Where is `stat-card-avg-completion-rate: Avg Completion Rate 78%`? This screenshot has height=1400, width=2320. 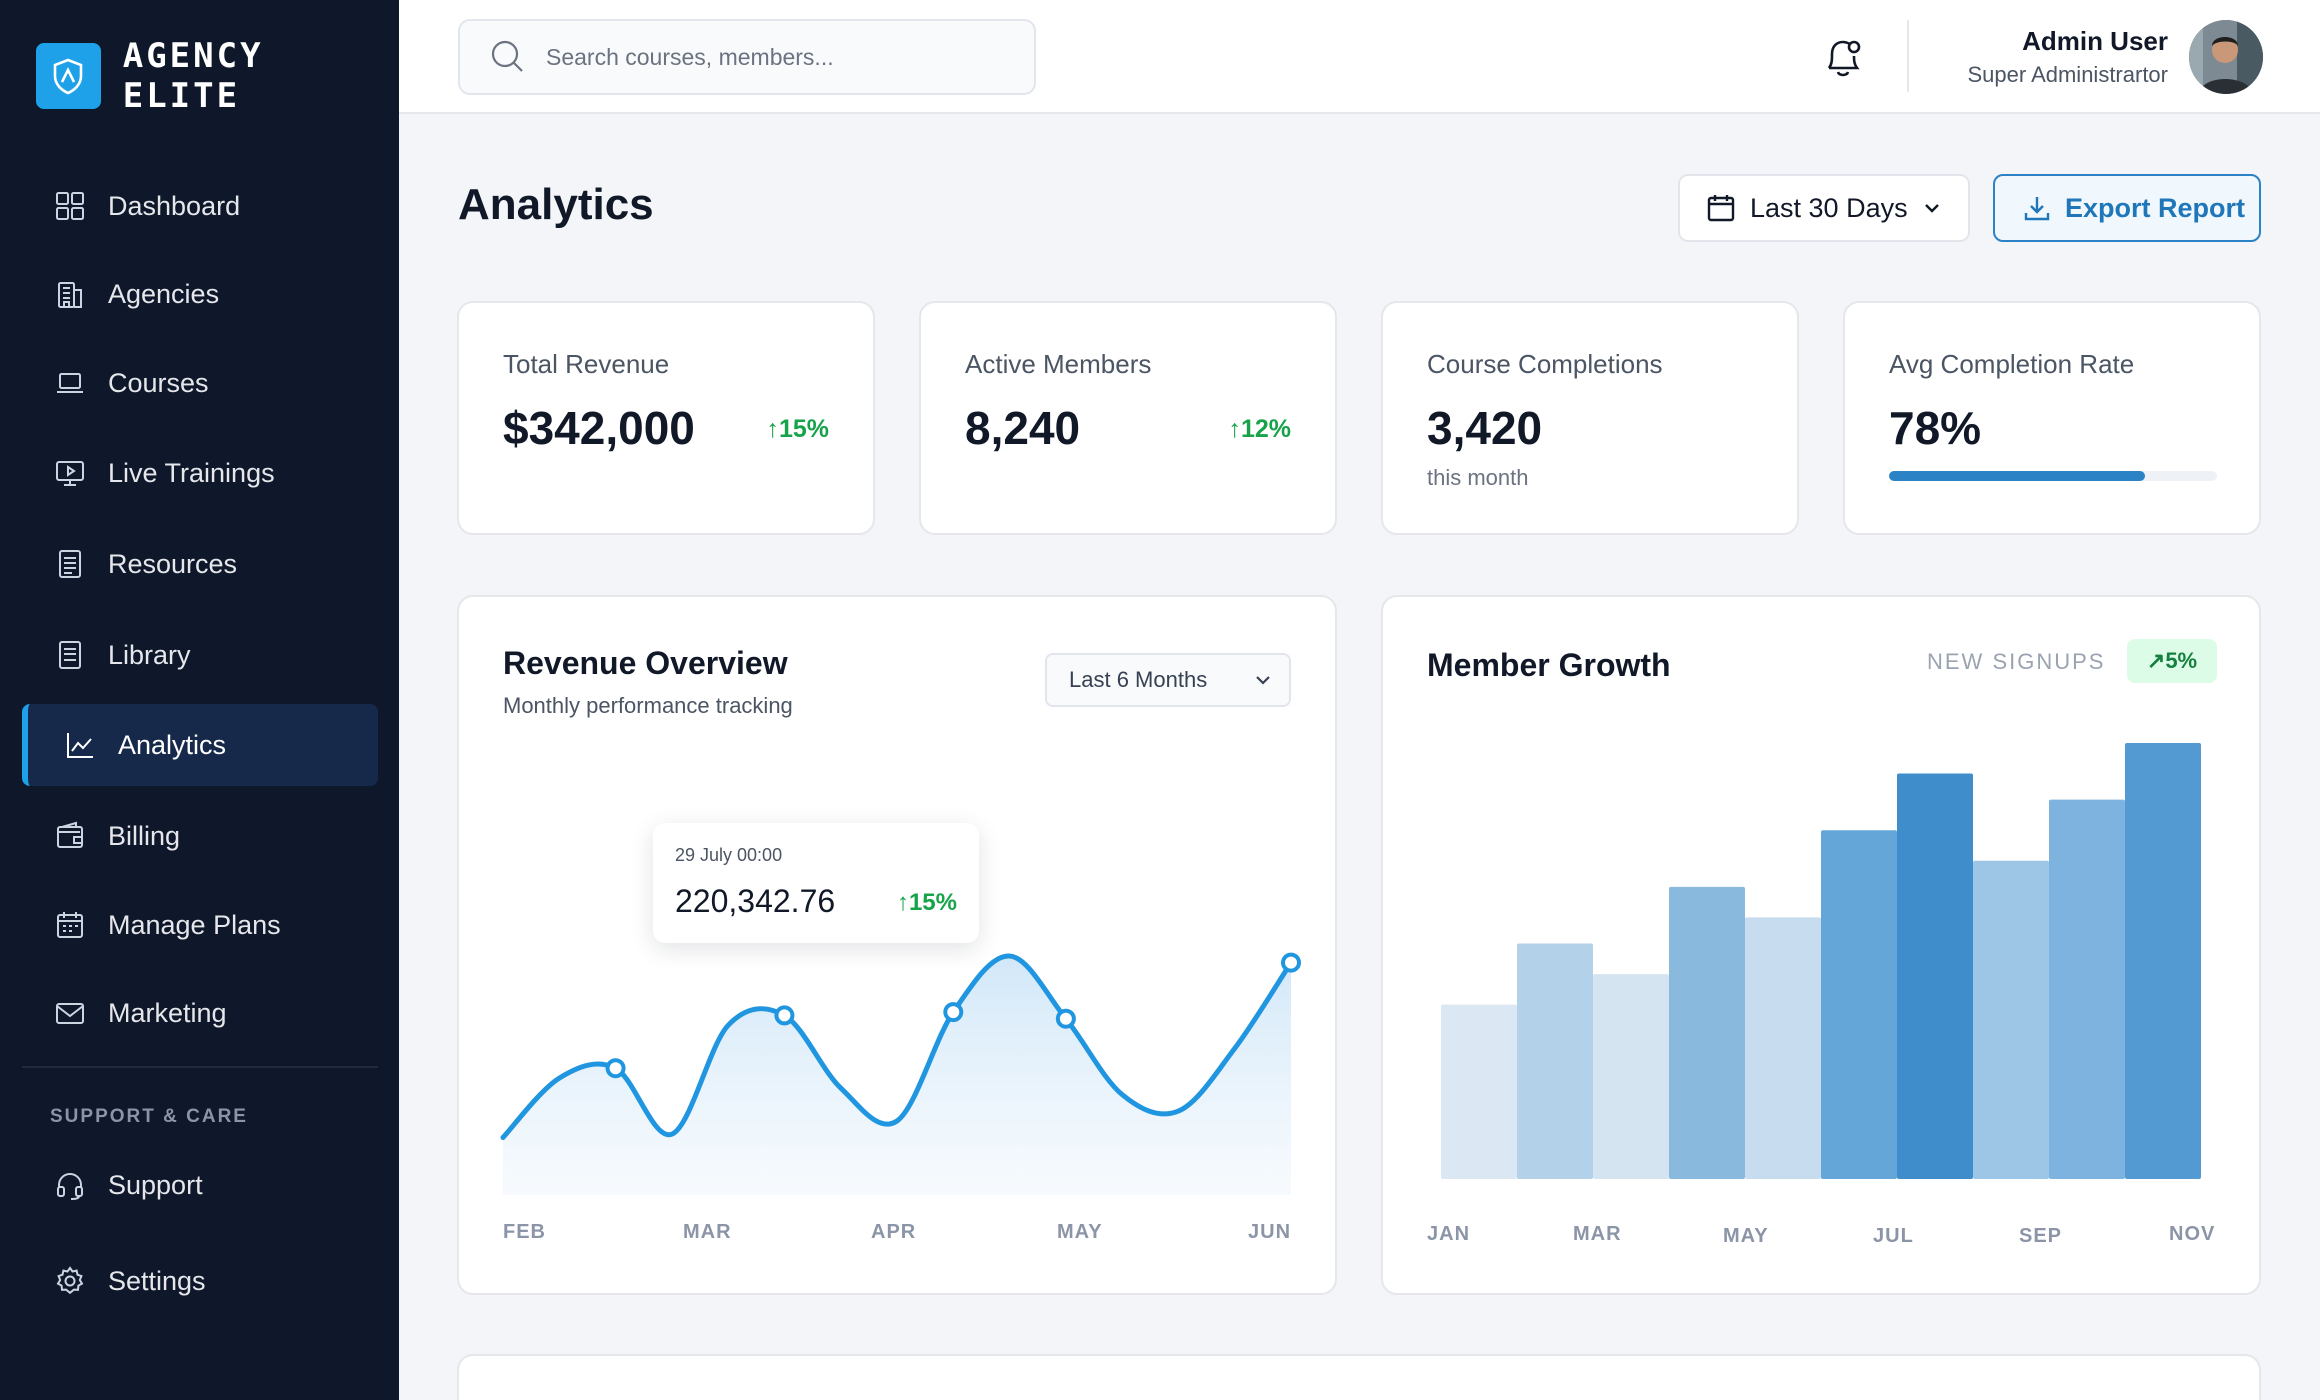
stat-card-avg-completion-rate: Avg Completion Rate 78% is located at coordinates (2052, 418).